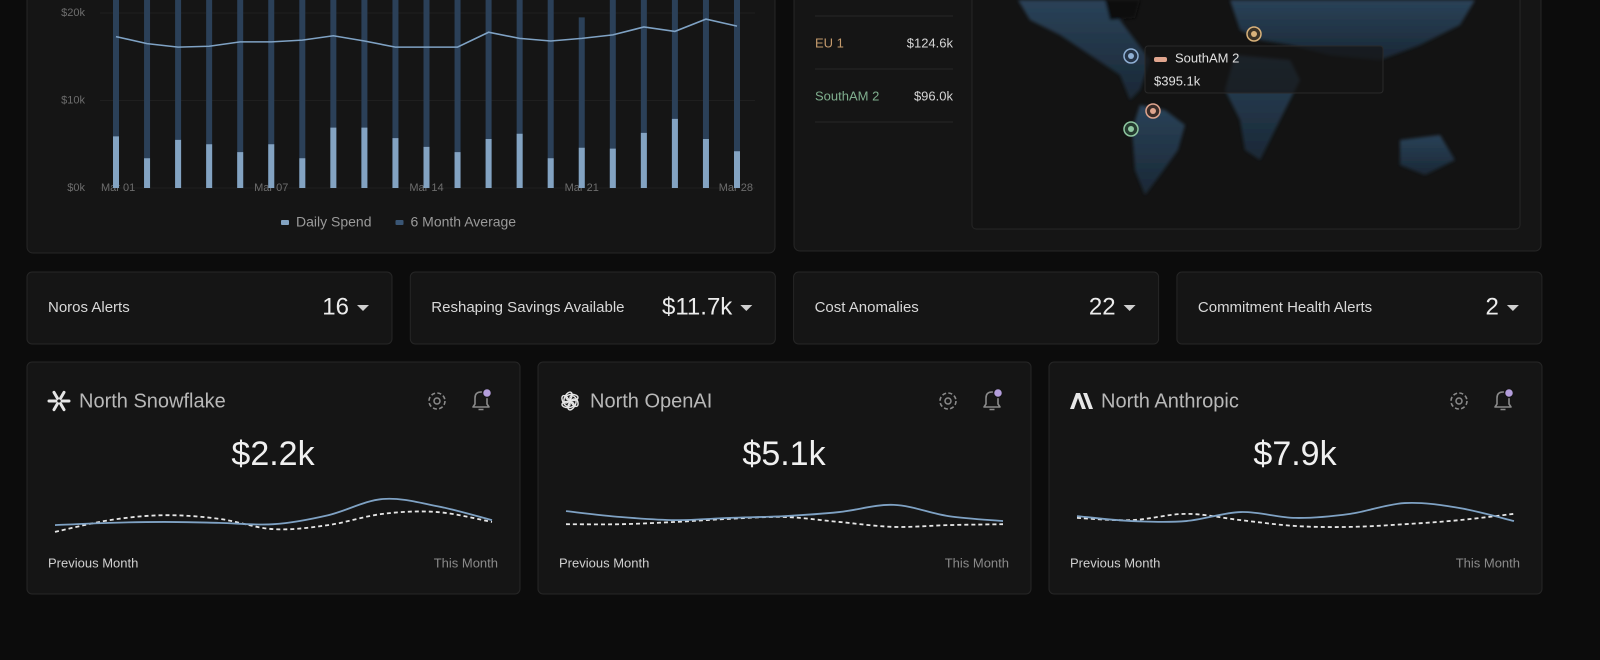 This screenshot has width=1600, height=660. Describe the element at coordinates (73, 100) in the screenshot. I see `y-tick-label: $10k` at that location.